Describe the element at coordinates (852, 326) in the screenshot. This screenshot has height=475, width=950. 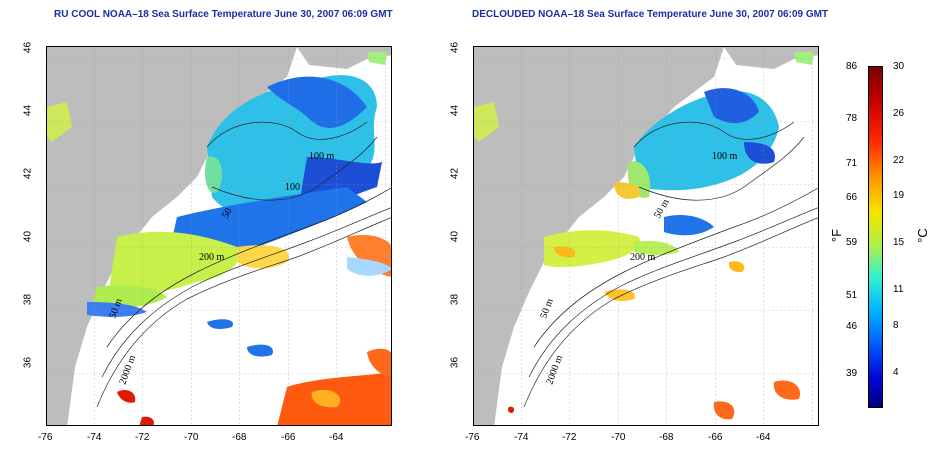
I see `fahrenheit-tick: 46` at that location.